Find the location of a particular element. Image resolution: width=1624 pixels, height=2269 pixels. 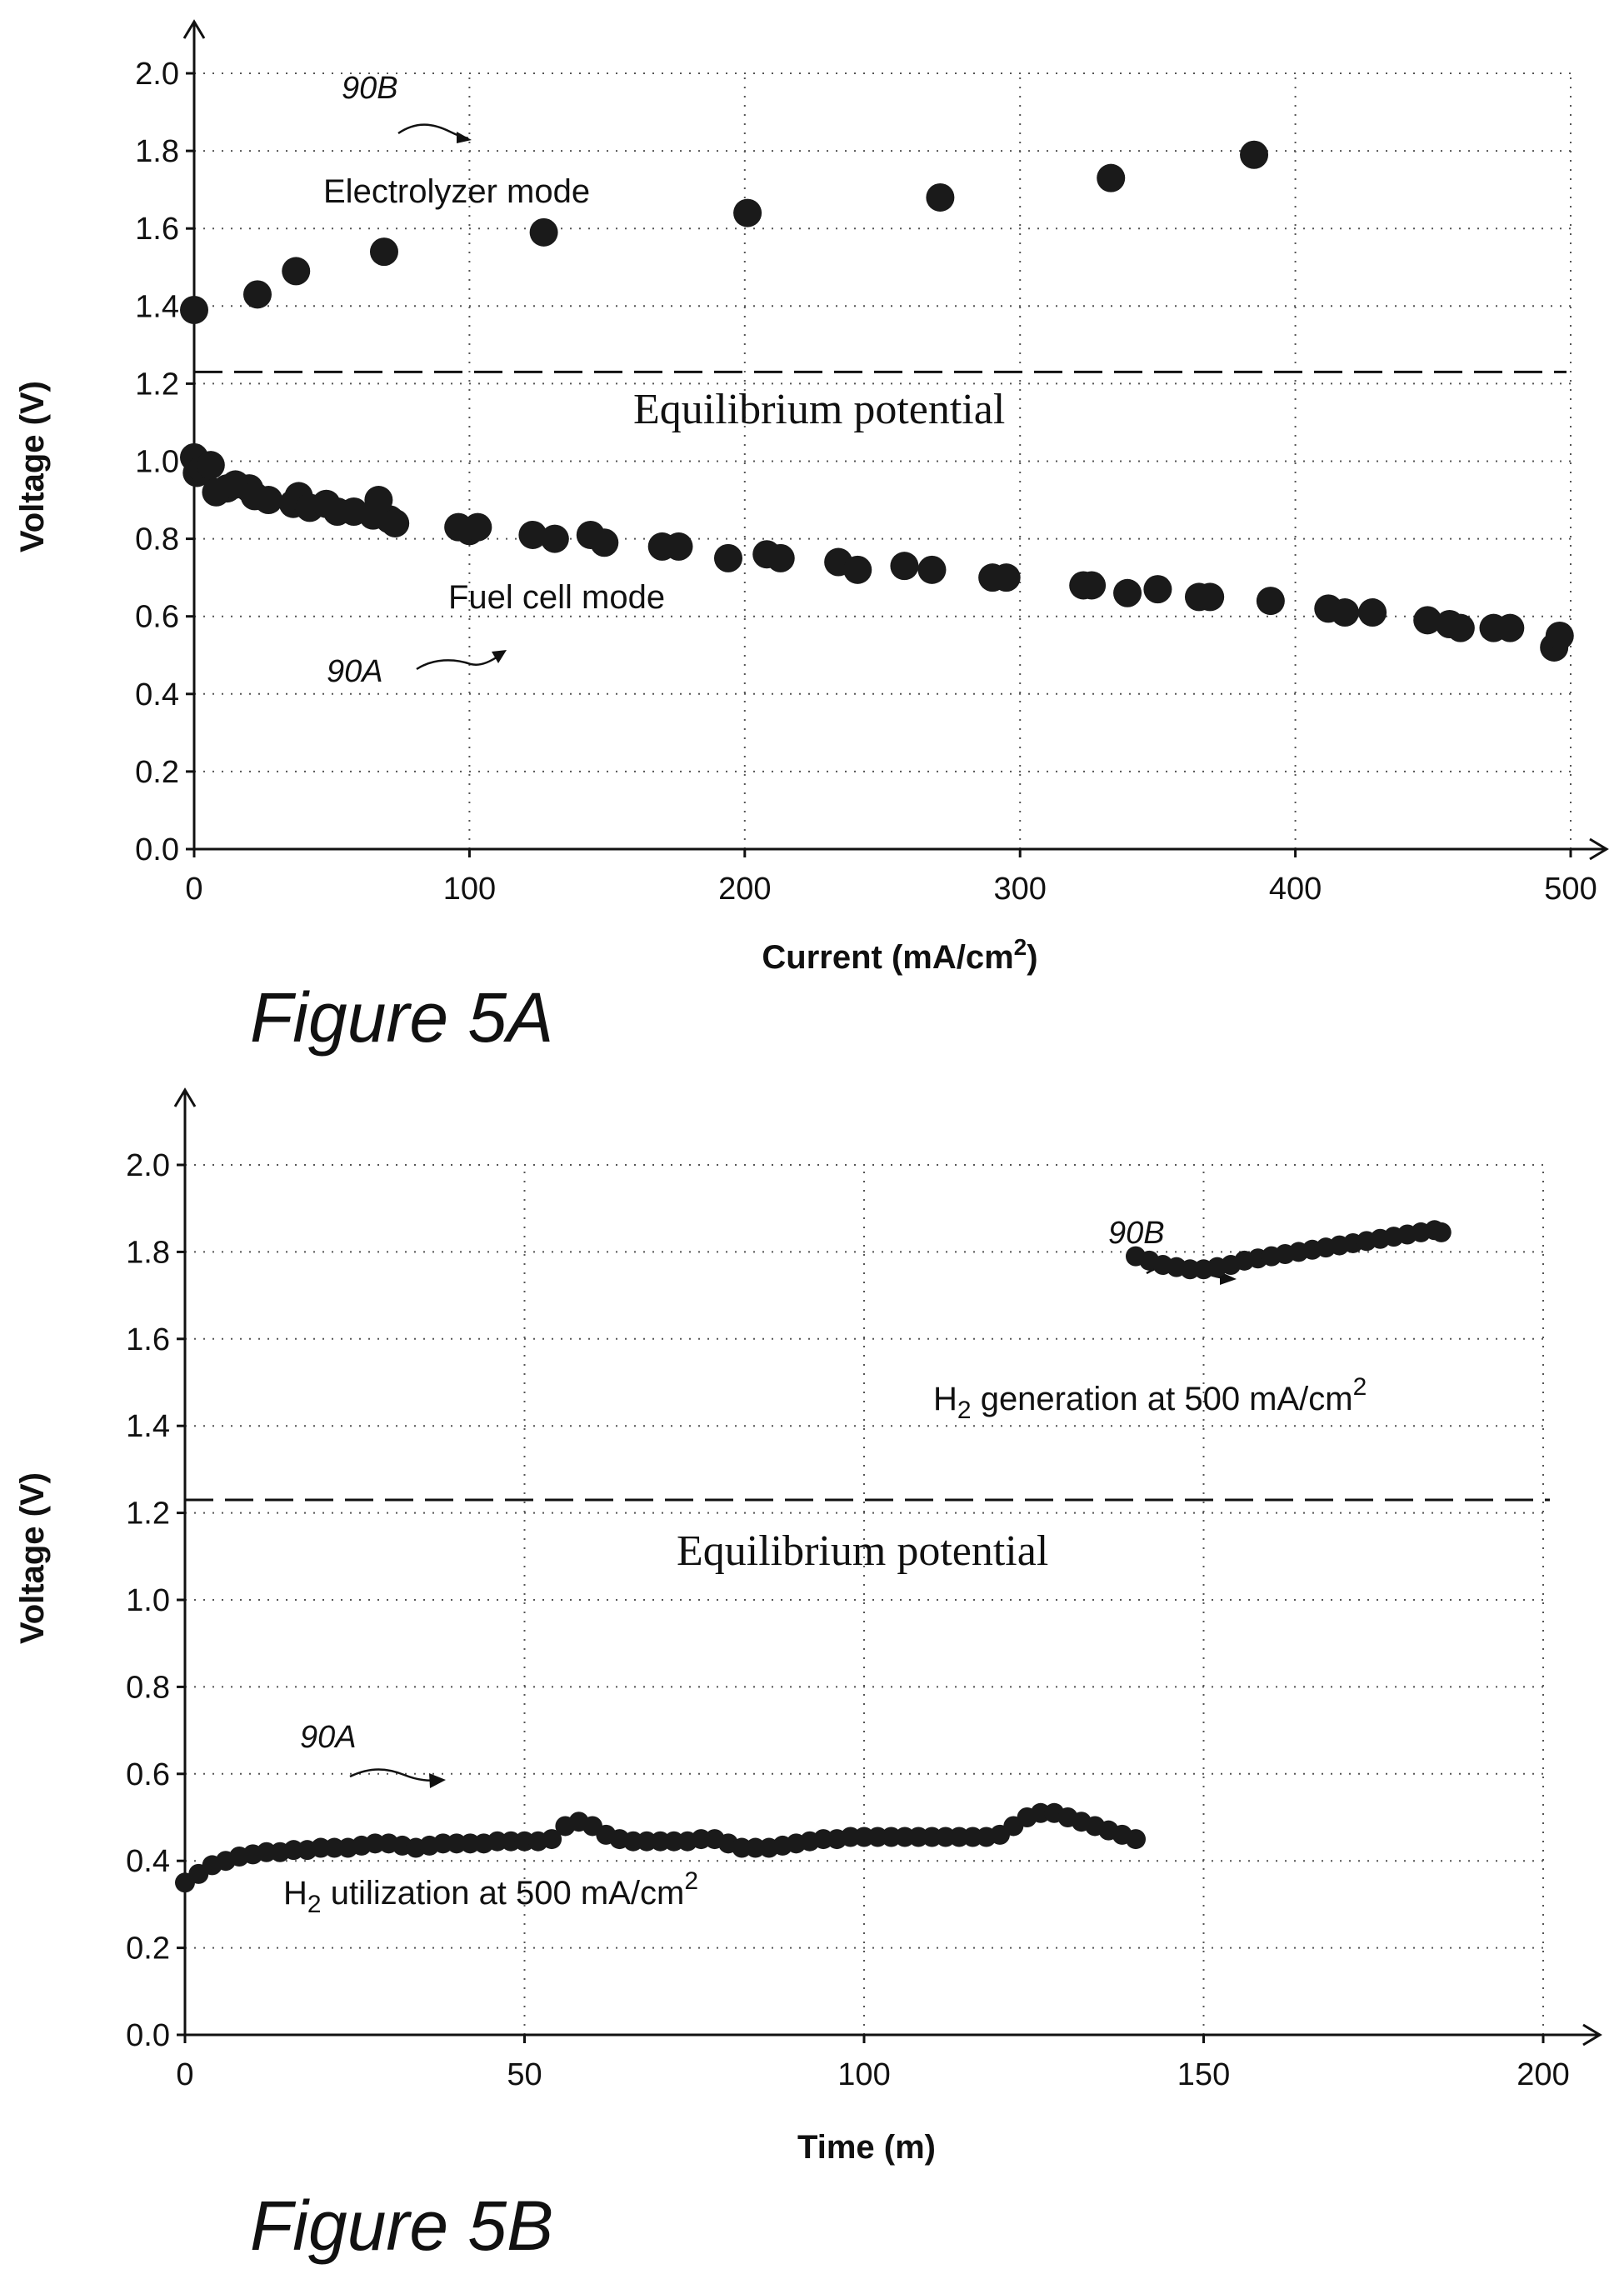

x-axis-label: Current (mA/cm2) is located at coordinates (899, 955).